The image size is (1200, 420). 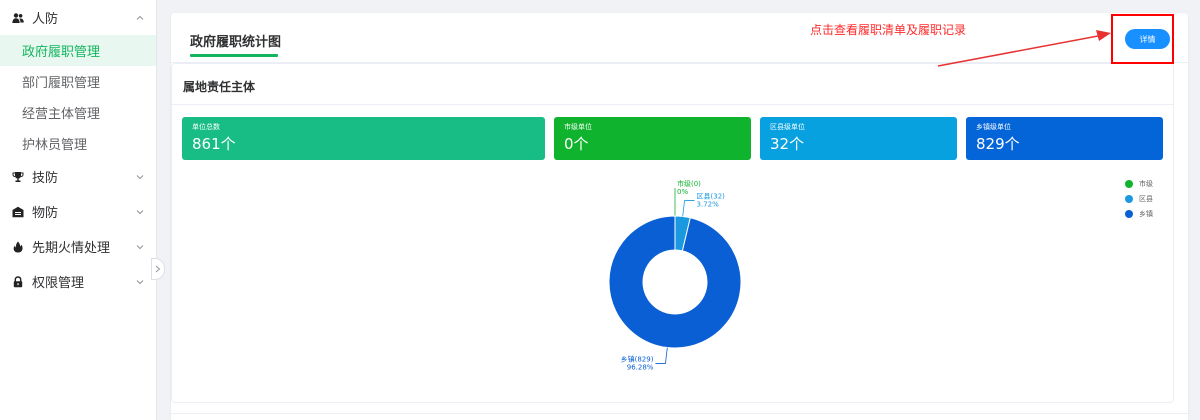 I want to click on stat-card-total: 单位总数 861个, so click(x=363, y=138).